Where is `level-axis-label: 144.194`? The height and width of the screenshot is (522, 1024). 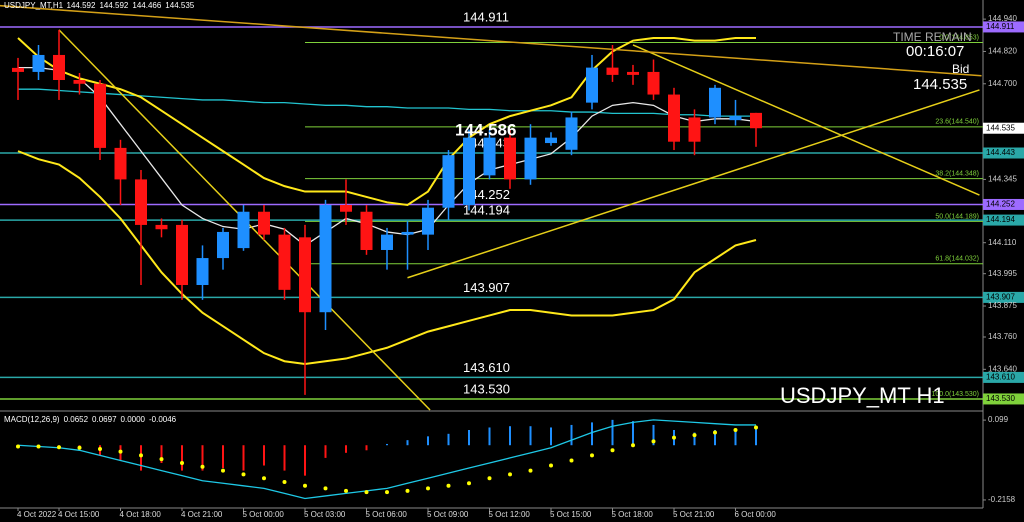
level-axis-label: 144.194 is located at coordinates (1000, 219).